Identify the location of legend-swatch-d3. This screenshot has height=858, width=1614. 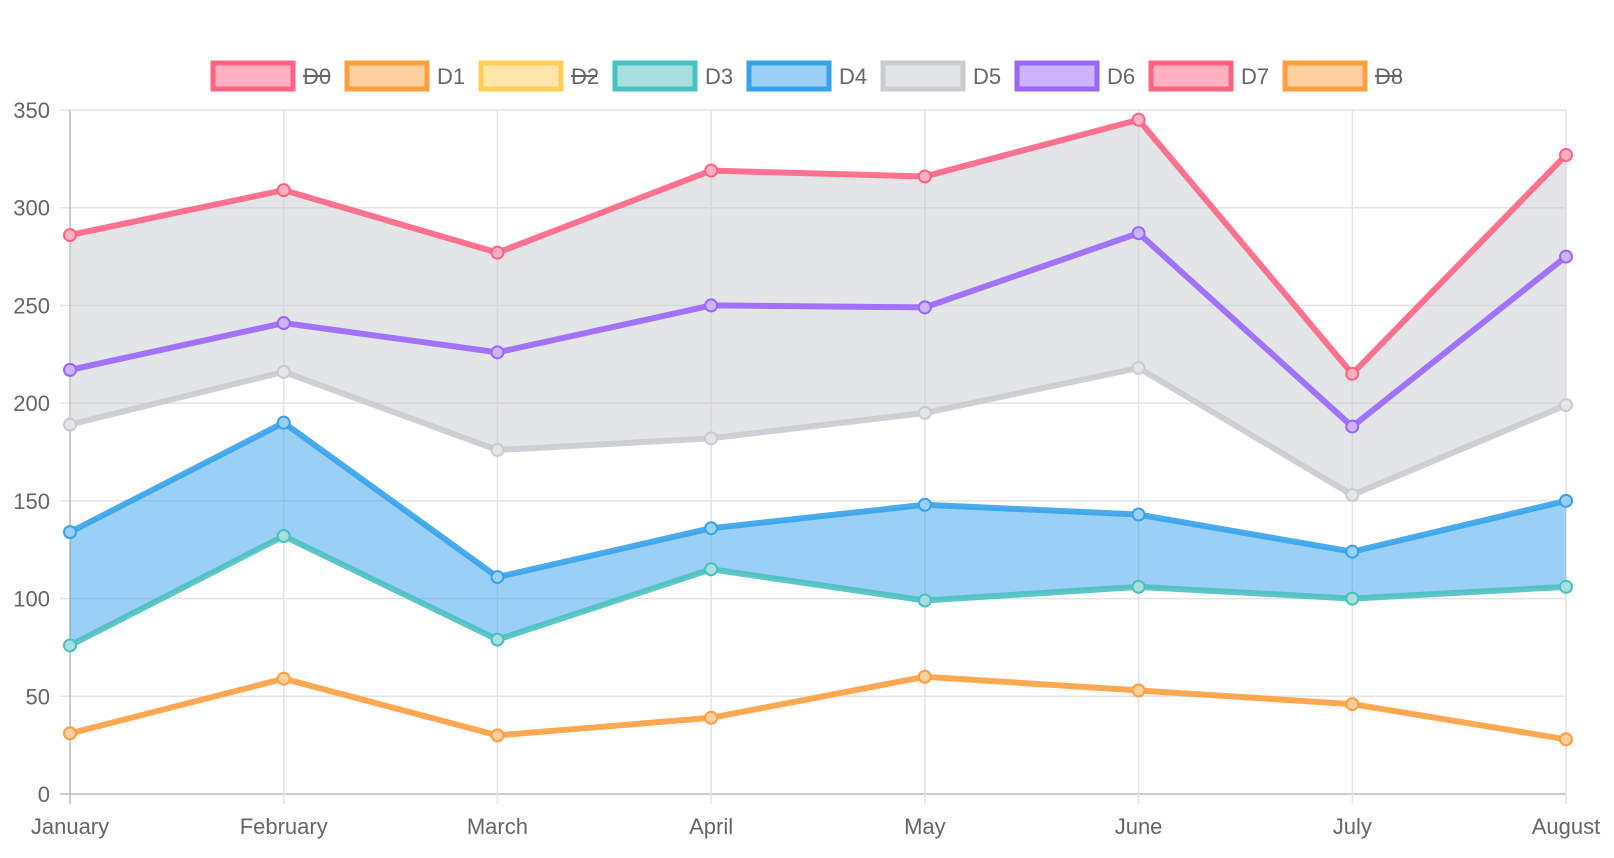
(655, 76).